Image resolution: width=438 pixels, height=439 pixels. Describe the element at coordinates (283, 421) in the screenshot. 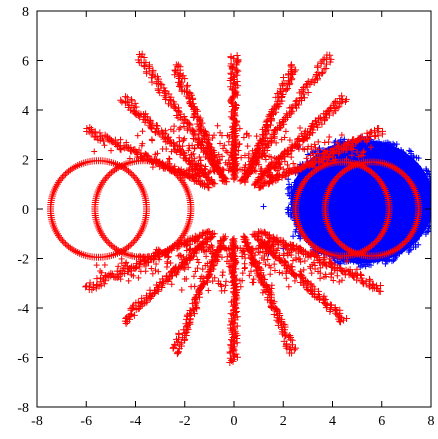

I see `x-tick-label: 2` at that location.